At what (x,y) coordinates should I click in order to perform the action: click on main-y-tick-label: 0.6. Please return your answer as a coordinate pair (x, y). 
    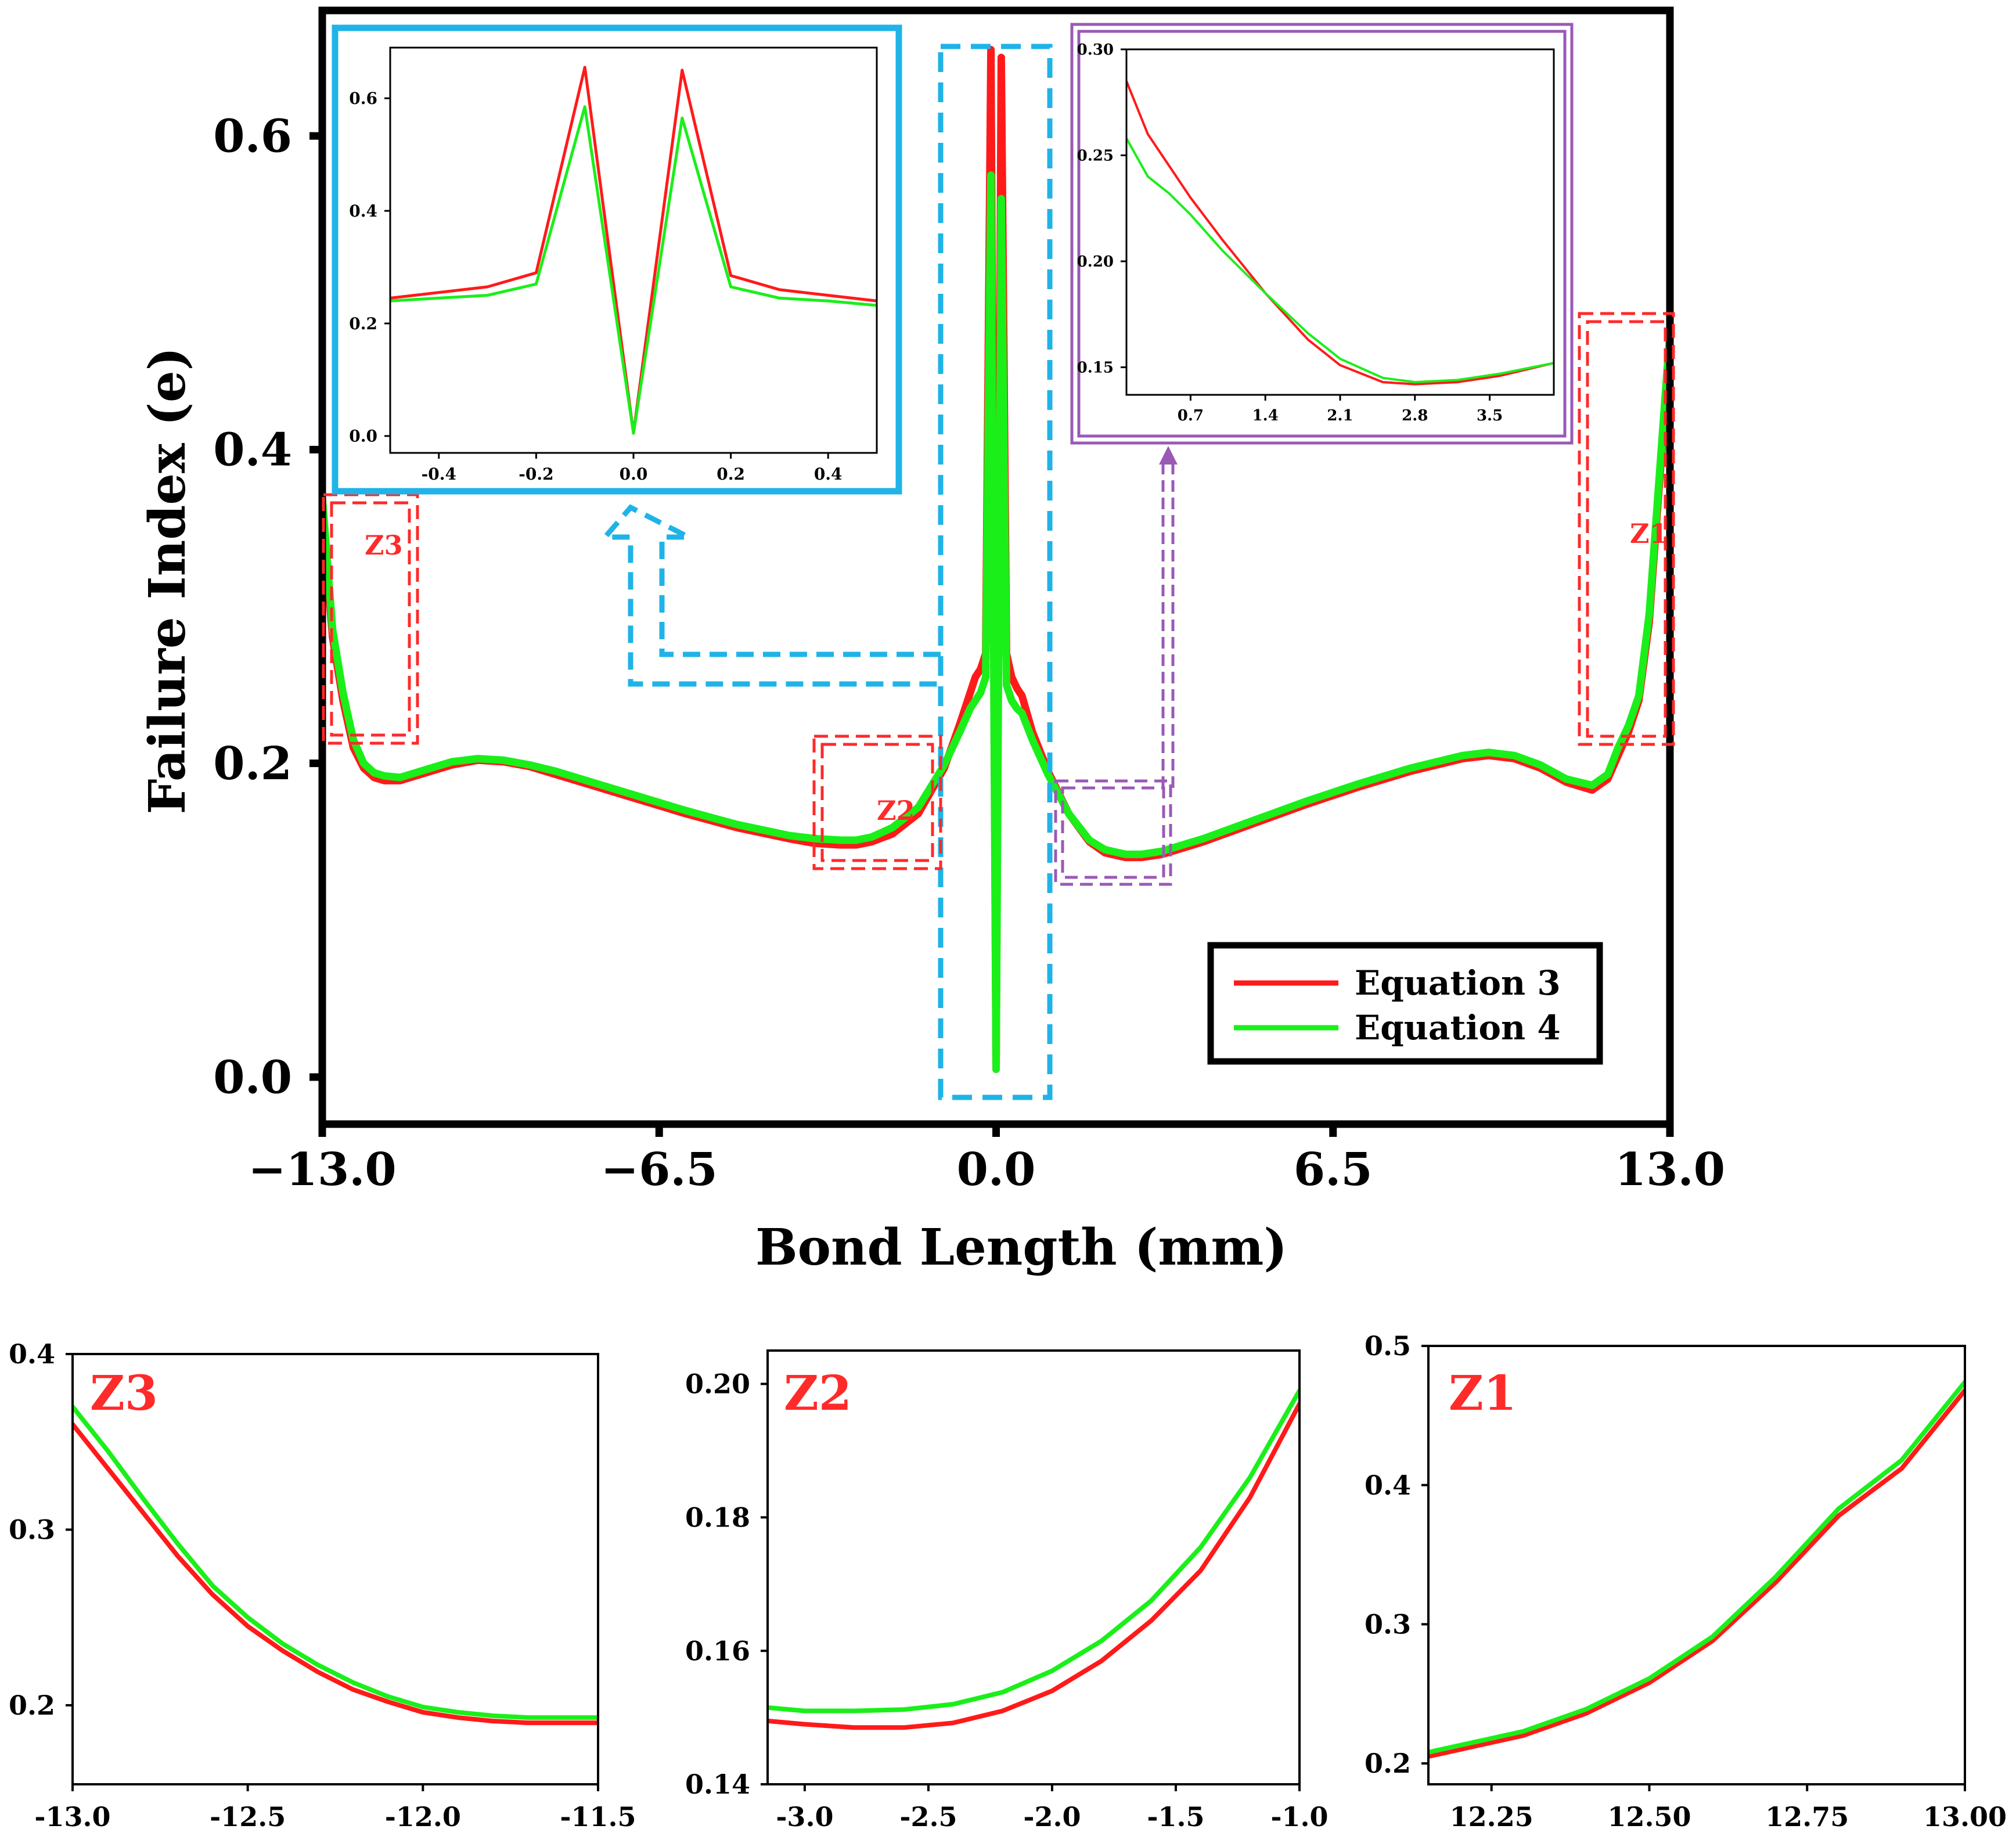
    Looking at the image, I should click on (253, 136).